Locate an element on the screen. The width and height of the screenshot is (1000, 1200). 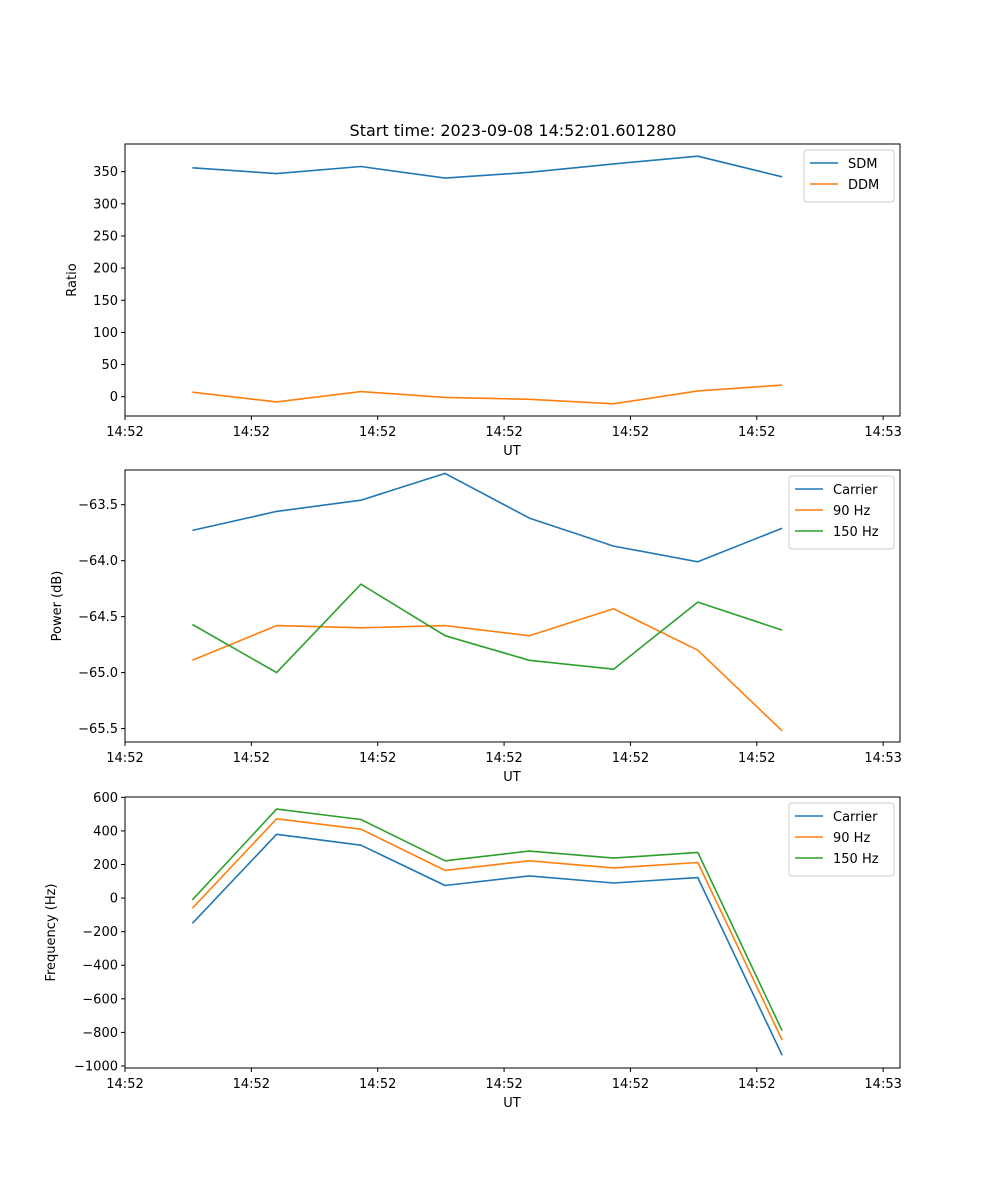
y-tick-label: 350 is located at coordinates (105, 172).